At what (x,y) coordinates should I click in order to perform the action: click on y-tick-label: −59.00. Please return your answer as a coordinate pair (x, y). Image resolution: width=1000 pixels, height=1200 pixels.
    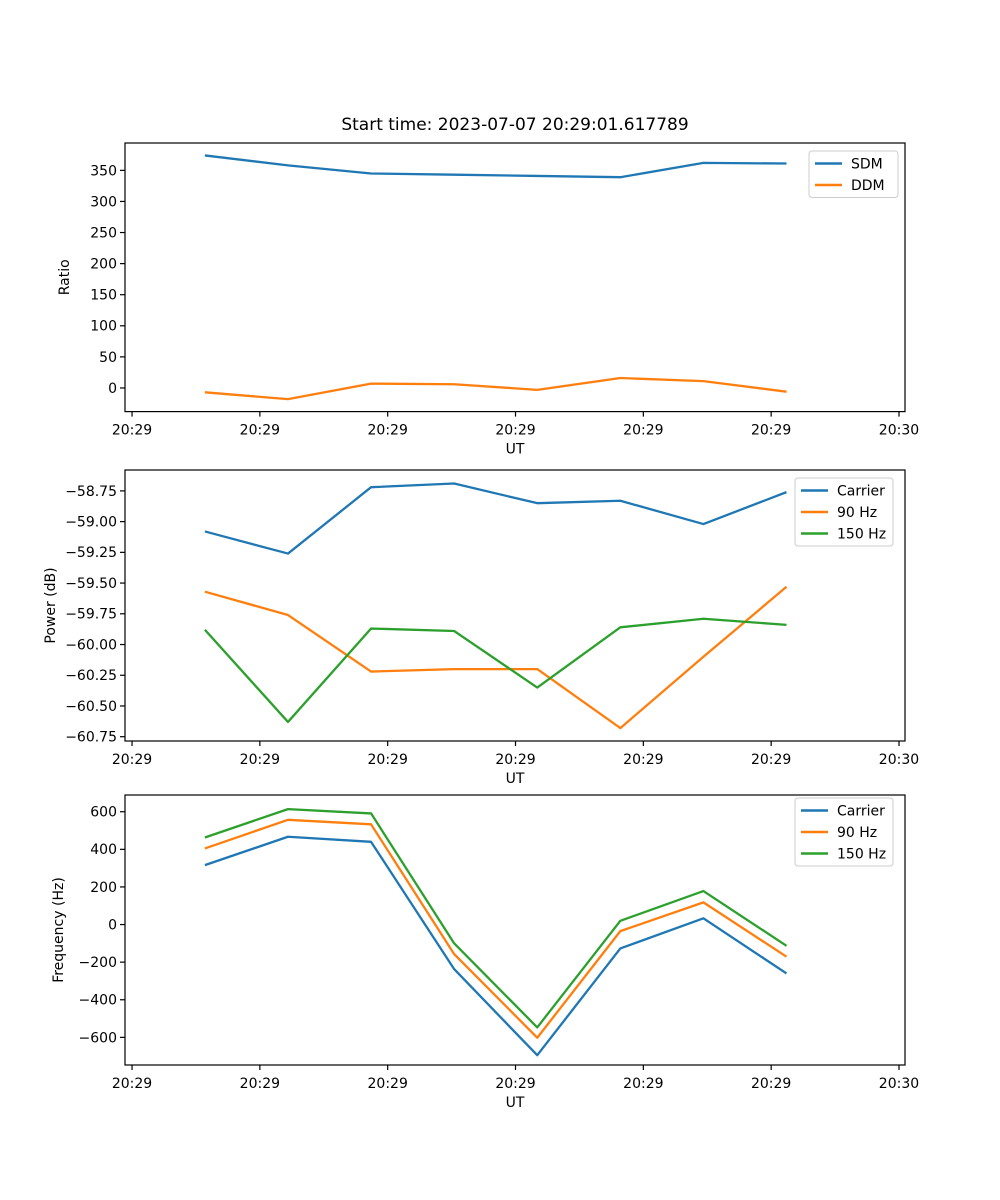
    Looking at the image, I should click on (91, 523).